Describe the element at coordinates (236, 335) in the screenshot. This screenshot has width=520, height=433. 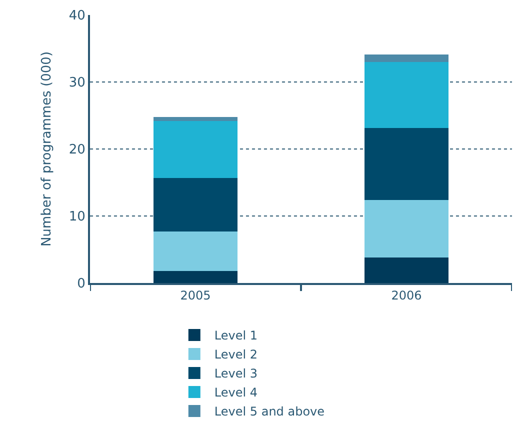
I see `legend-label: Level 1` at that location.